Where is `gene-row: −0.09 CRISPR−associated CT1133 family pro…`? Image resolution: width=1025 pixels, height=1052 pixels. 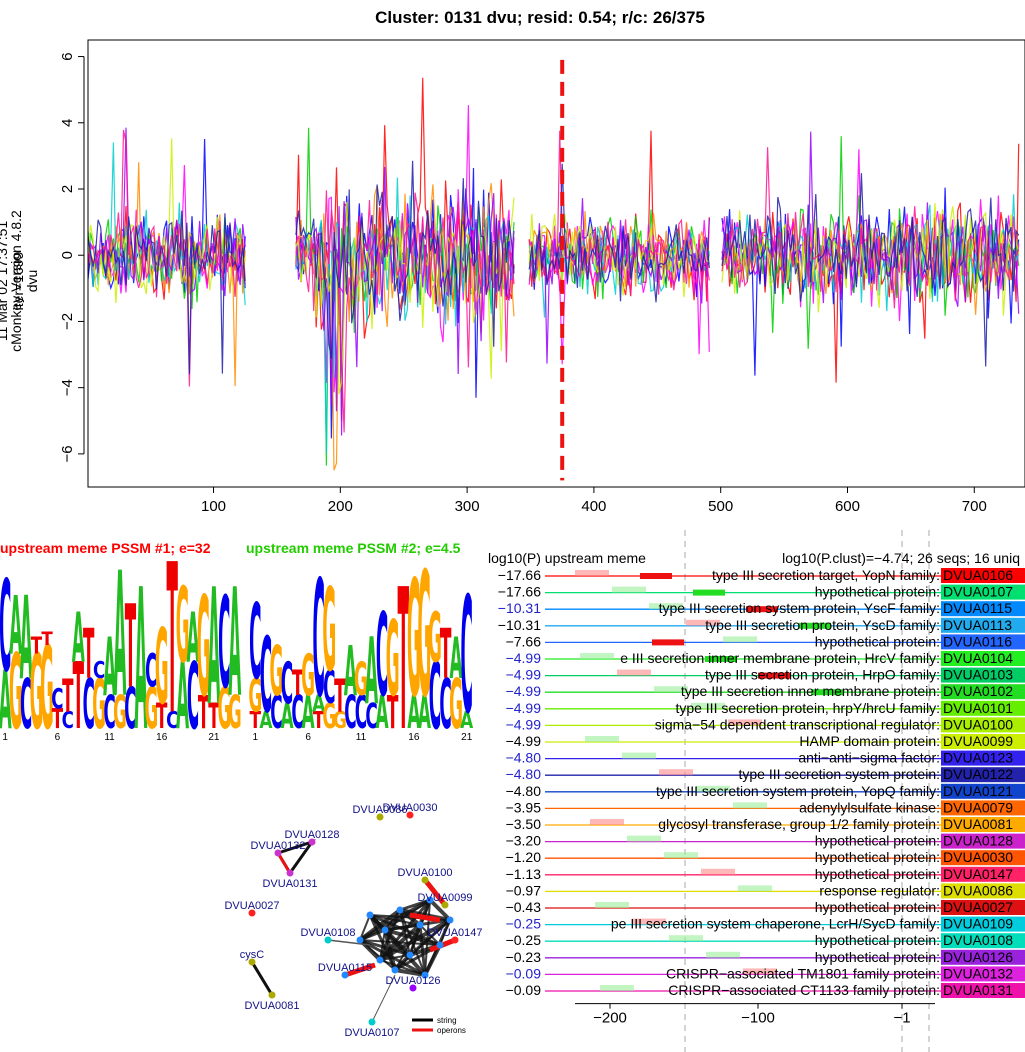 gene-row: −0.09 CRISPR−associated CT1133 family pro… is located at coordinates (765, 990).